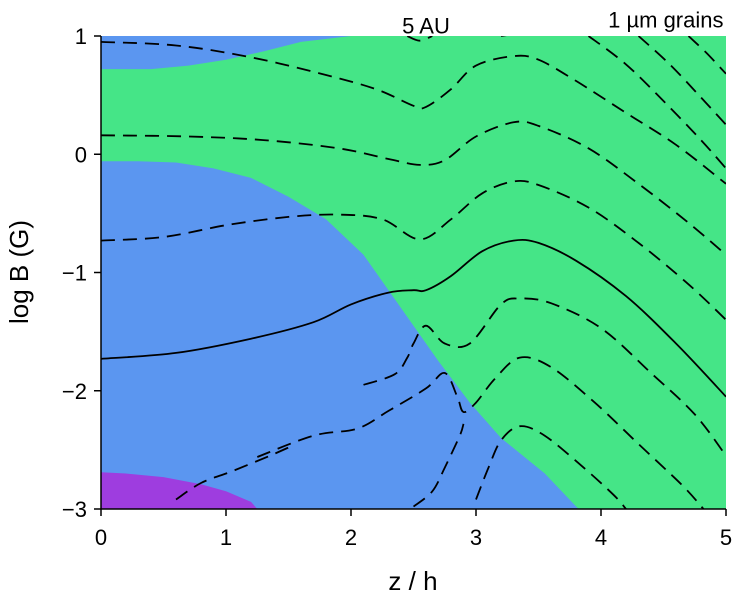  Describe the element at coordinates (74, 391) in the screenshot. I see `y-tick-label-1: −2` at that location.